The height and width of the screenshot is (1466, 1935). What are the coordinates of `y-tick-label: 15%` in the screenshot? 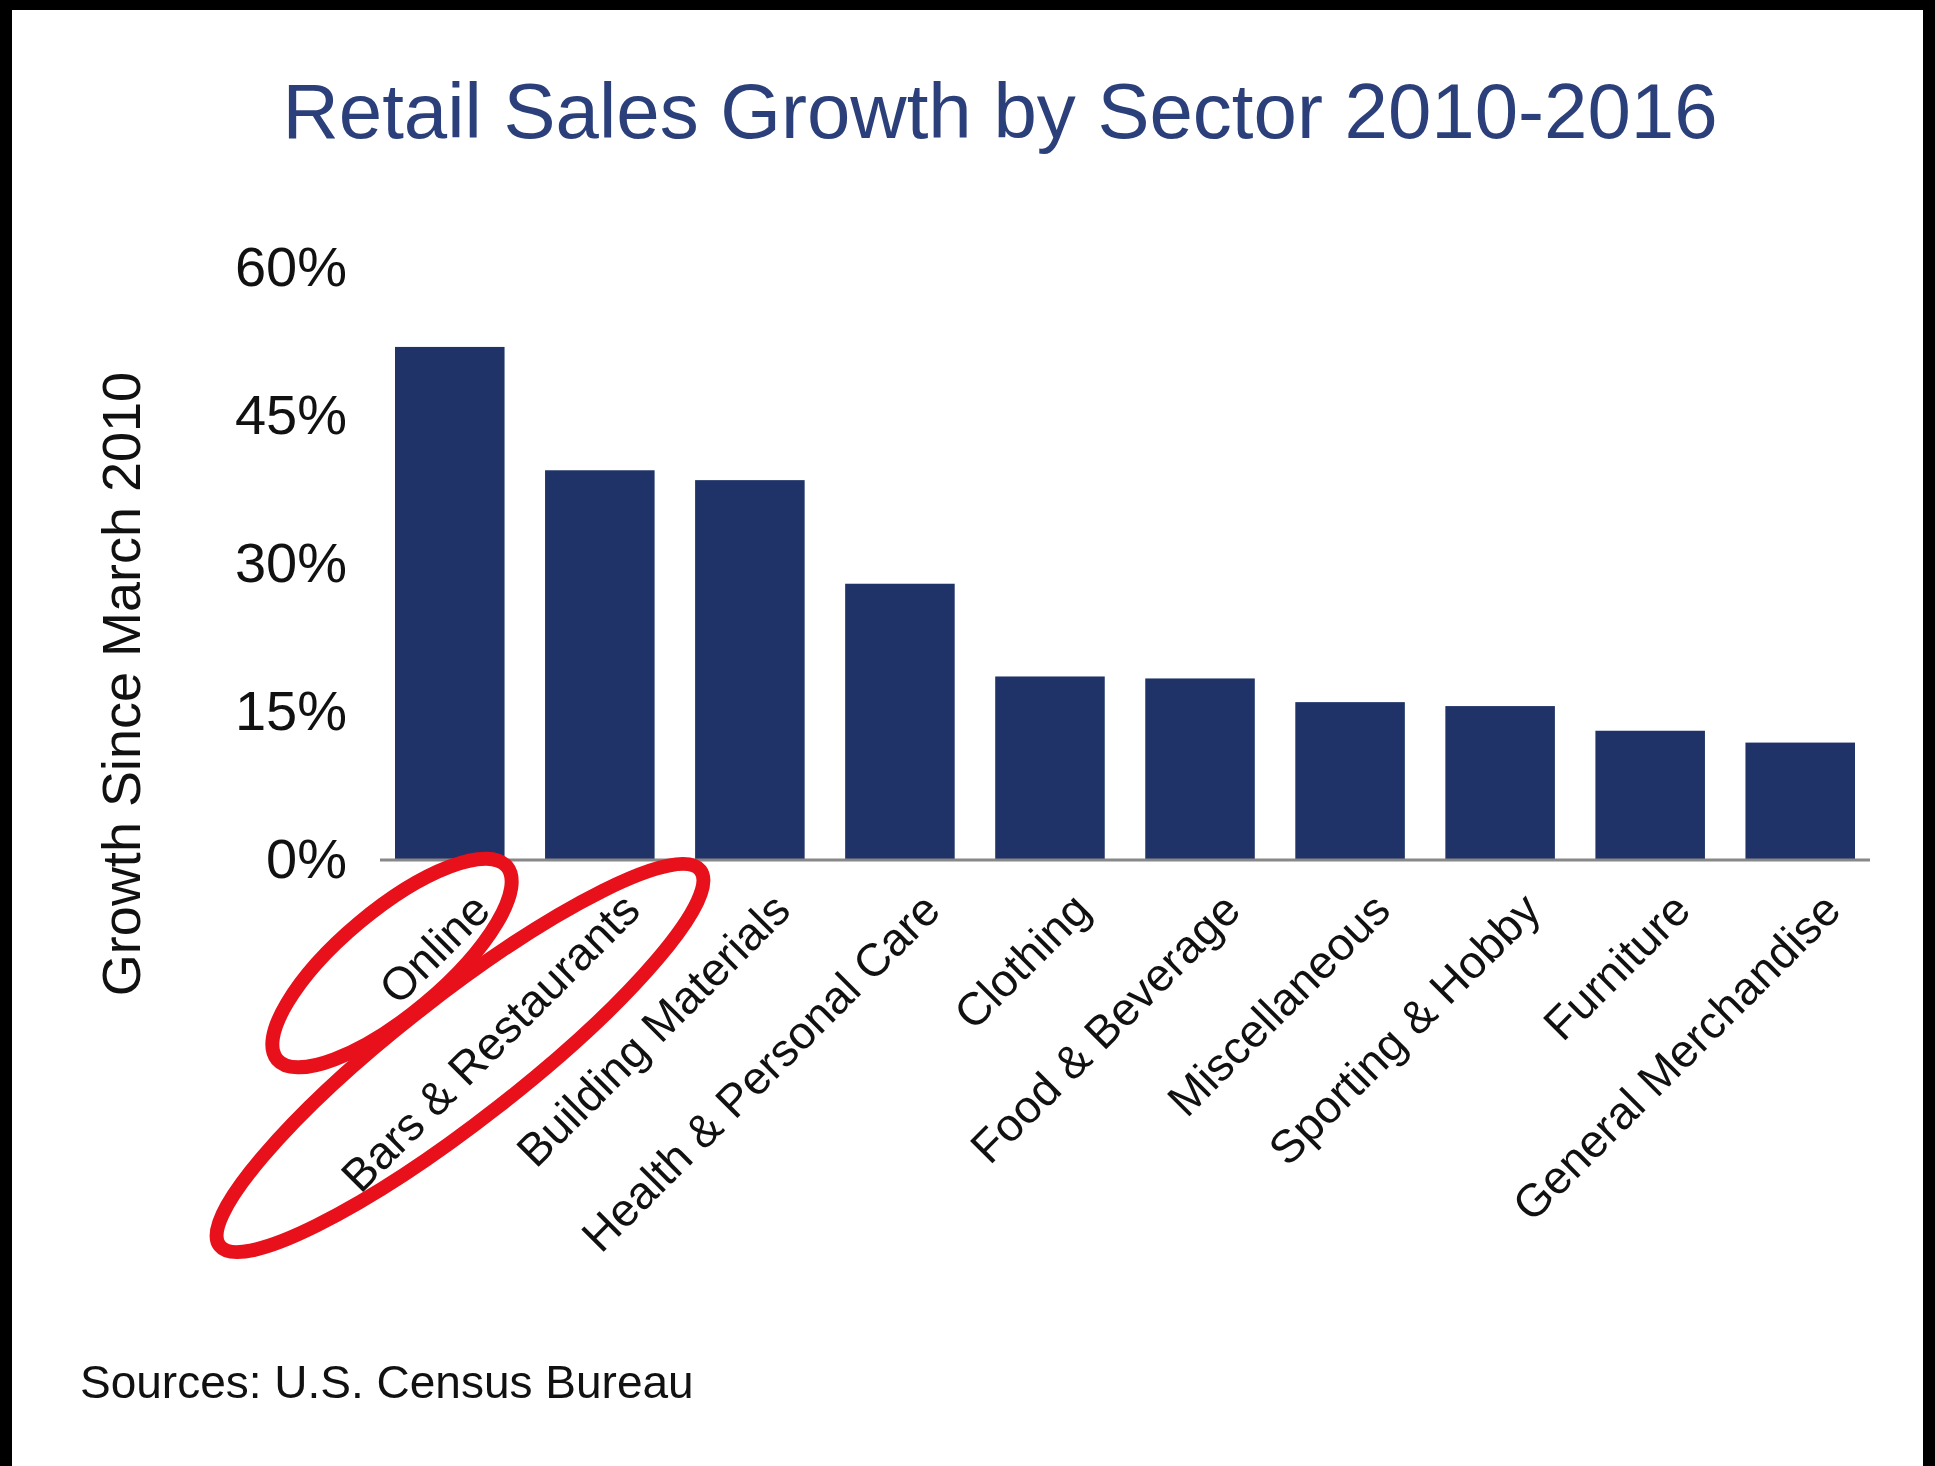 It's located at (290, 711).